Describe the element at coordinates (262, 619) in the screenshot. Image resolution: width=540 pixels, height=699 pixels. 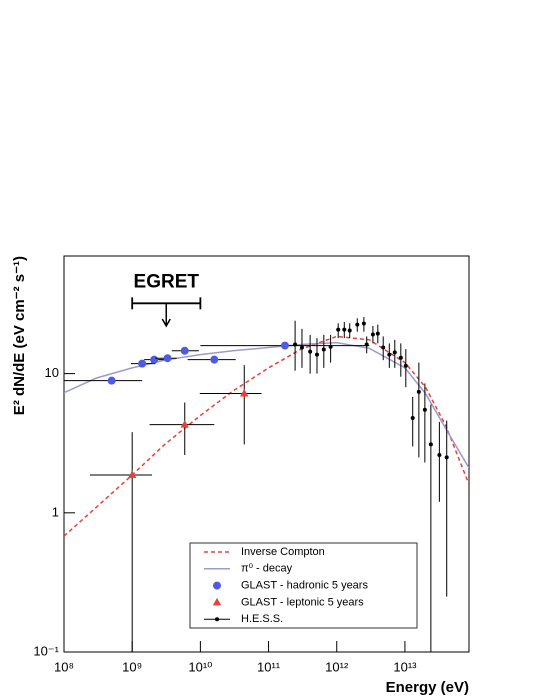
I see `legend-label: H.E.S.S.` at that location.